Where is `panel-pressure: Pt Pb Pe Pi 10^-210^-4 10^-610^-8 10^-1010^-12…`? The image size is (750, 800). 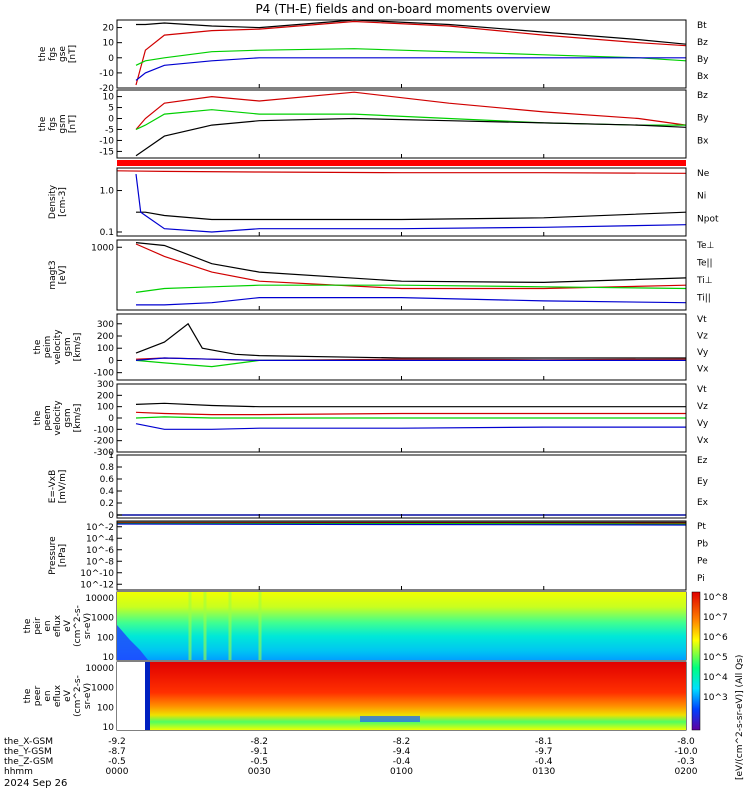
panel-pressure: Pt Pb Pe Pi 10^-210^-4 10^-610^-8 10^-1010^-12… is located at coordinates (378, 555).